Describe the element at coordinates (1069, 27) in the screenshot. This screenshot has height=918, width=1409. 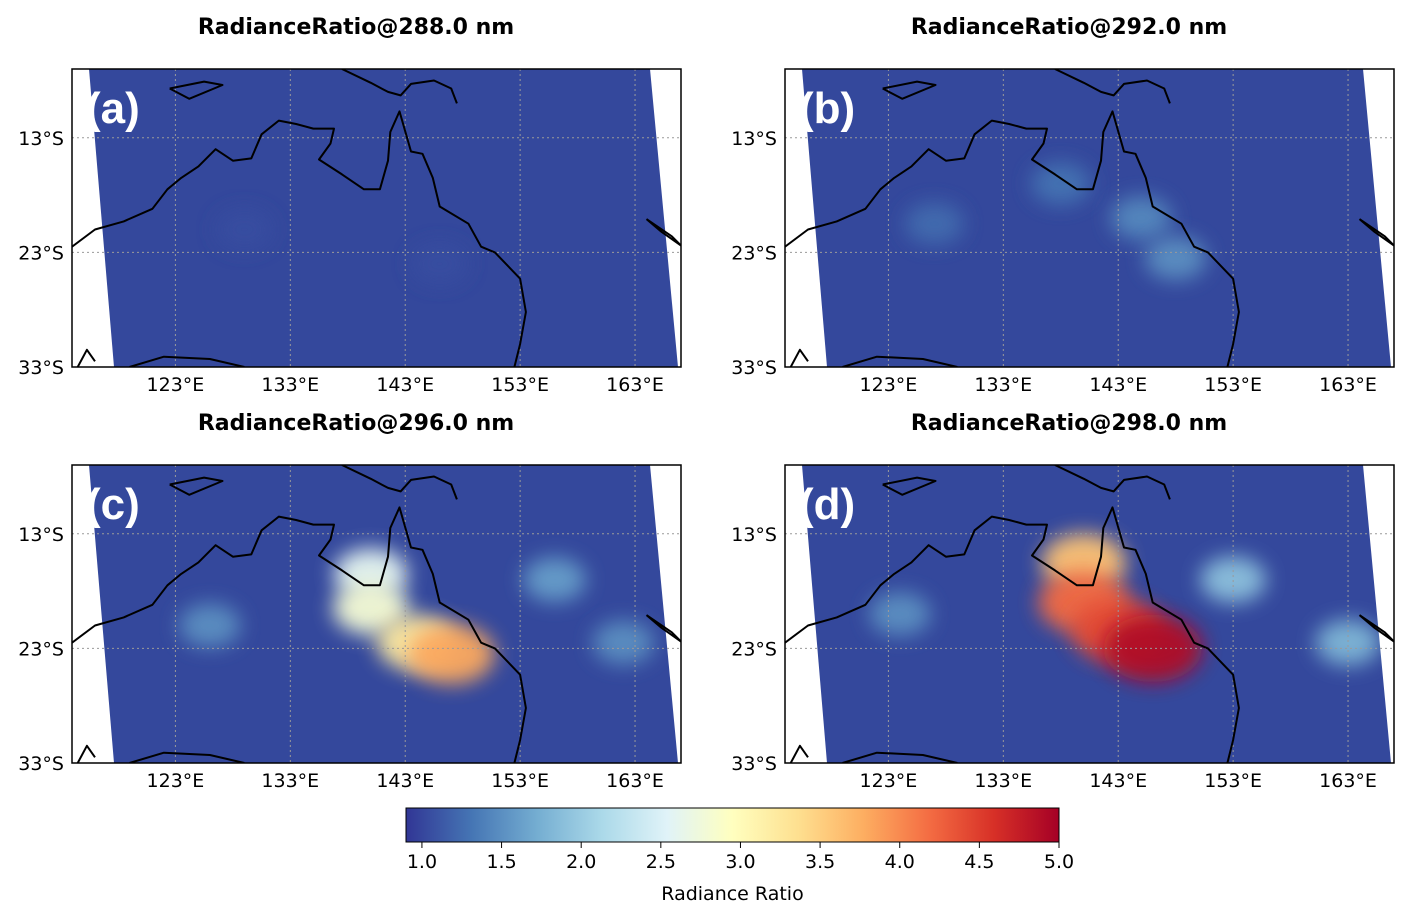
I see `panel-title: RadianceRatio@292.0 nm` at that location.